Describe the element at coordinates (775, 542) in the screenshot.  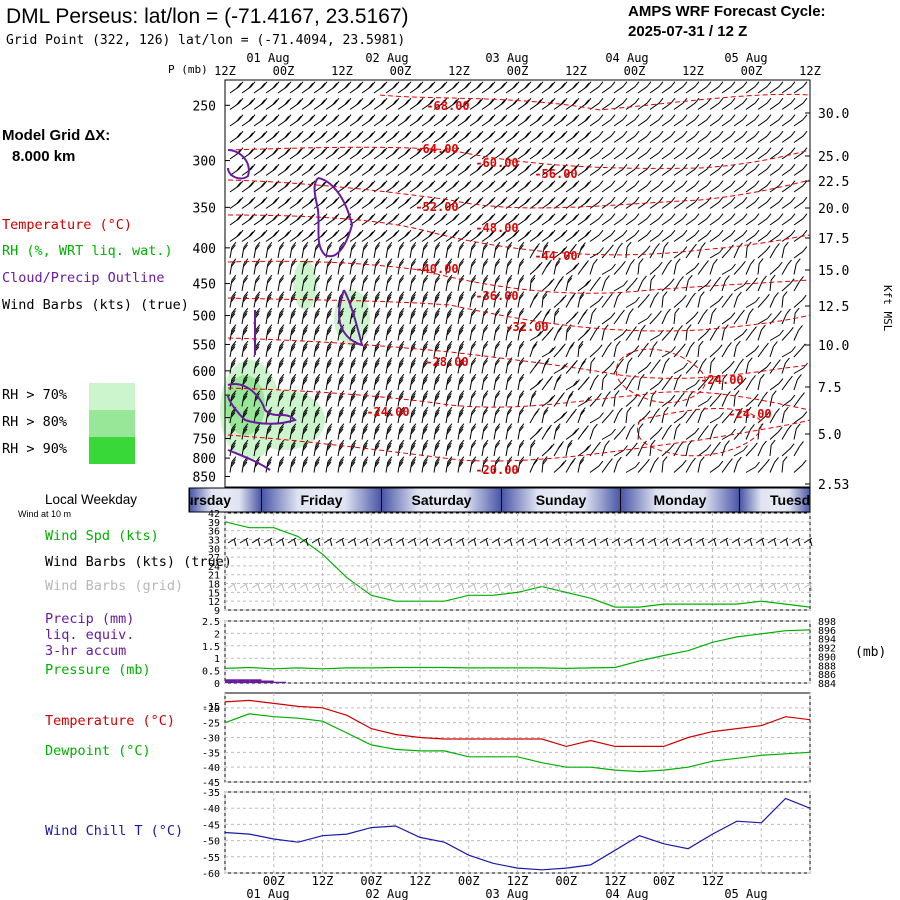
I see `surface-wind-barb-flag` at that location.